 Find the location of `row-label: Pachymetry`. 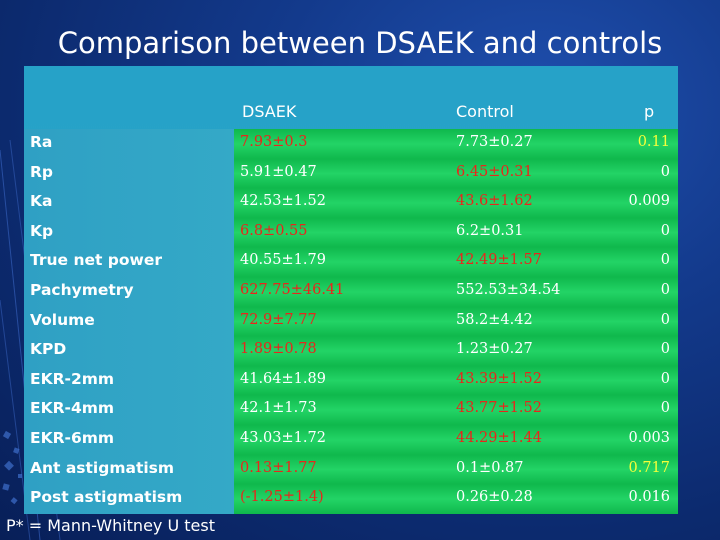

row-label: Pachymetry is located at coordinates (129, 292).